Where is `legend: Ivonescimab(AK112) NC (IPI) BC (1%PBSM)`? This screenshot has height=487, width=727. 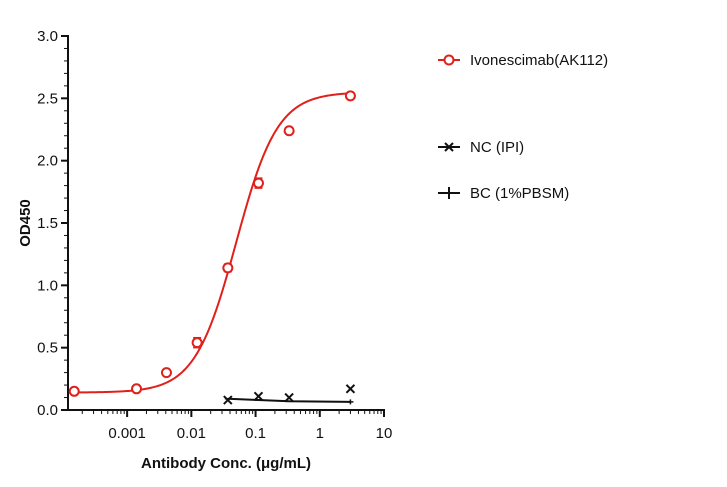 legend: Ivonescimab(AK112) NC (IPI) BC (1%PBSM) is located at coordinates (523, 127).